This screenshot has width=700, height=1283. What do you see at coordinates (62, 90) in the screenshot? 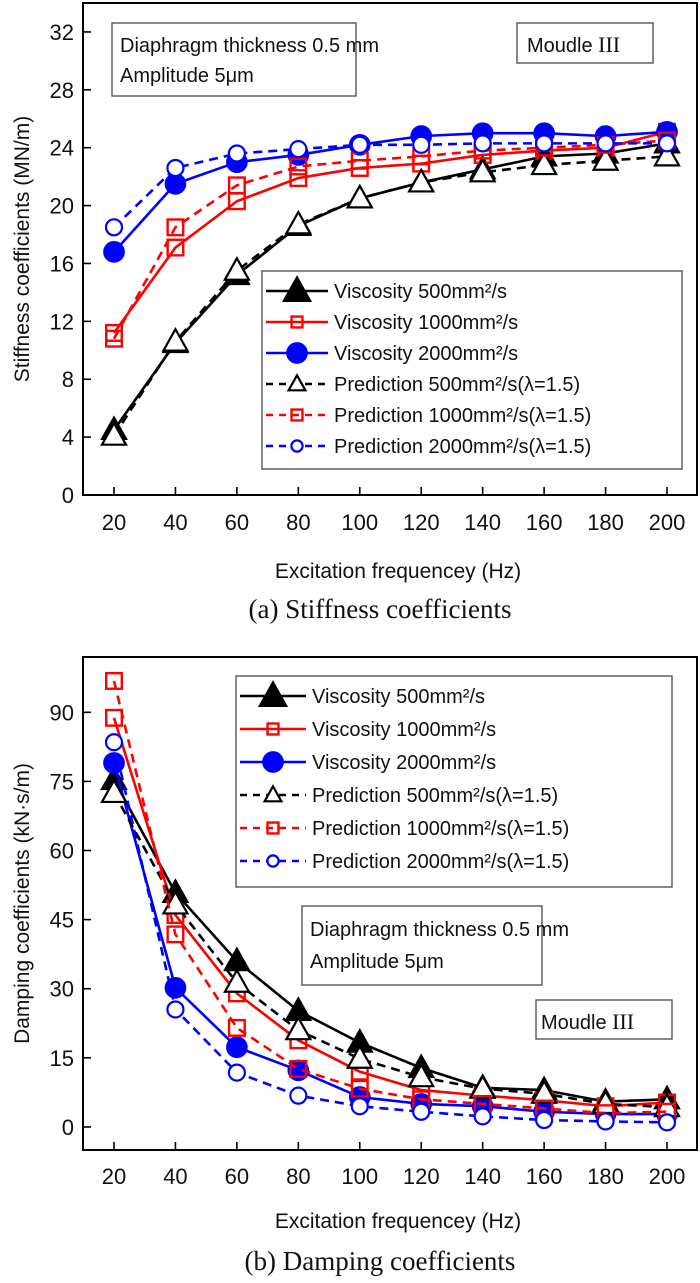
I see `y-tick-label: 28` at bounding box center [62, 90].